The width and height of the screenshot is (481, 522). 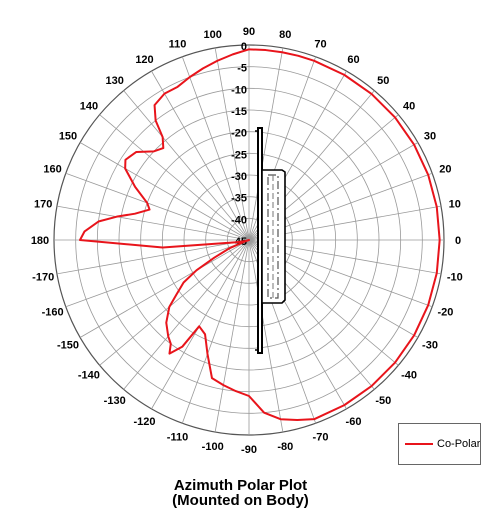 I want to click on angle-label: -170, so click(x=43, y=277).